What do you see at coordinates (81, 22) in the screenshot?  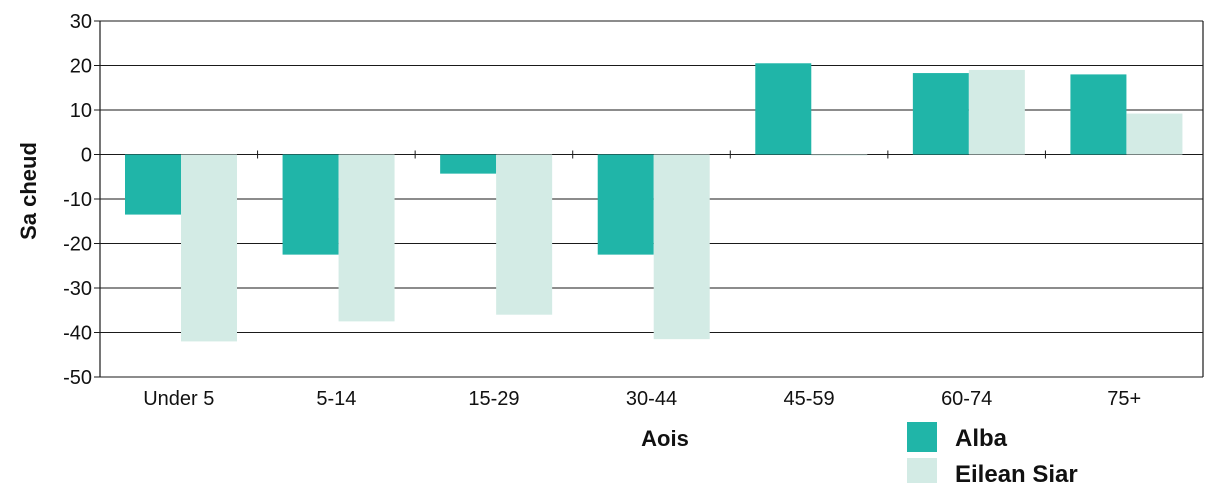 I see `y-tick-label: 30` at bounding box center [81, 22].